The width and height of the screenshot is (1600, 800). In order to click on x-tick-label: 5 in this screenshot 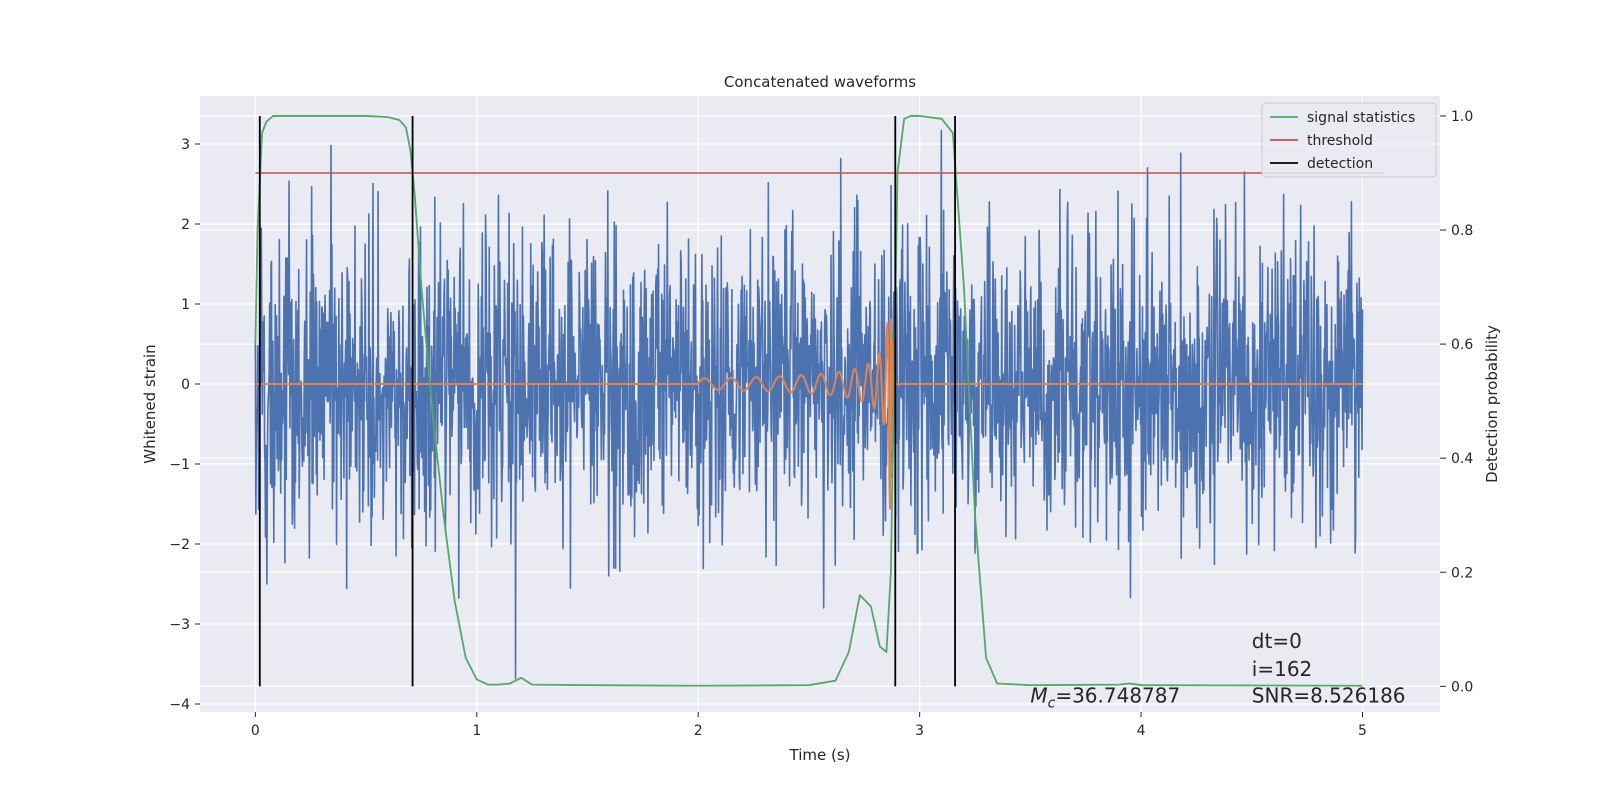, I will do `click(1362, 731)`.